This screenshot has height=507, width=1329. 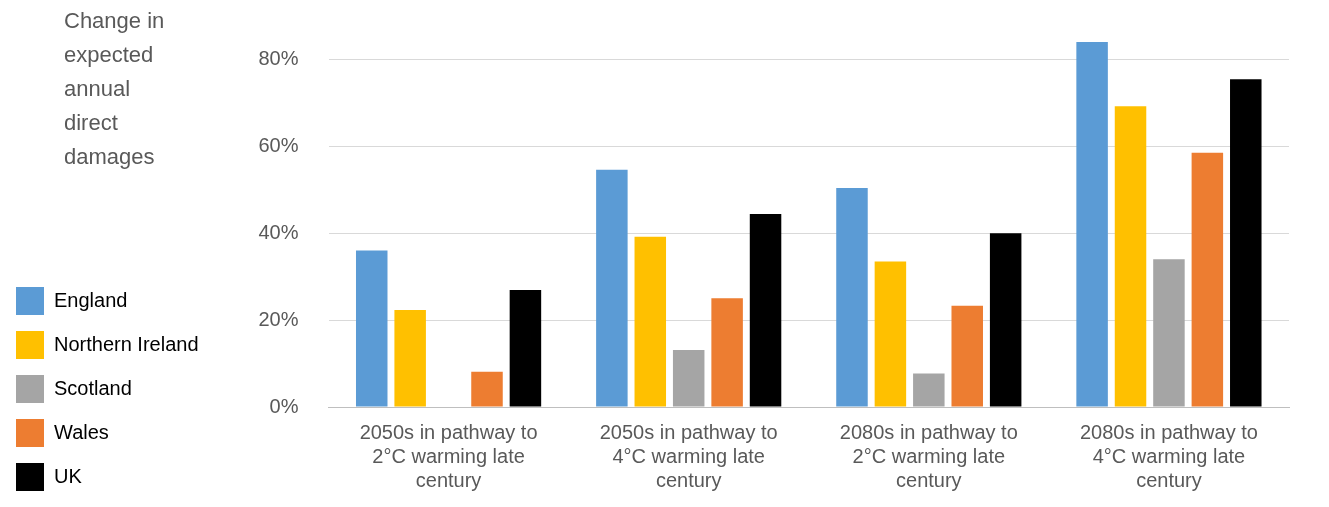 I want to click on legend-label: Scotland, so click(x=93, y=387).